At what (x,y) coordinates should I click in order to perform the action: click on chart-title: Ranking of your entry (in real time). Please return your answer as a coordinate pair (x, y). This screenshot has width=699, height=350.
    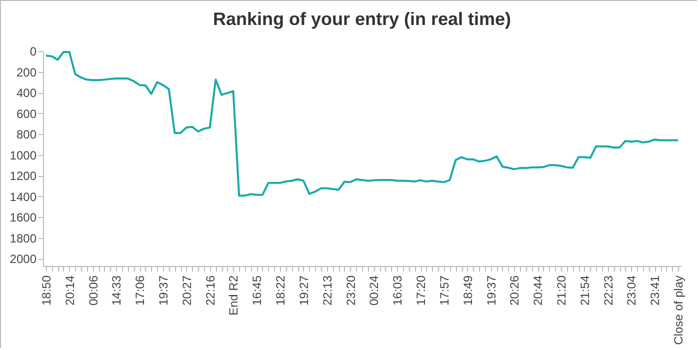
    Looking at the image, I should click on (362, 19).